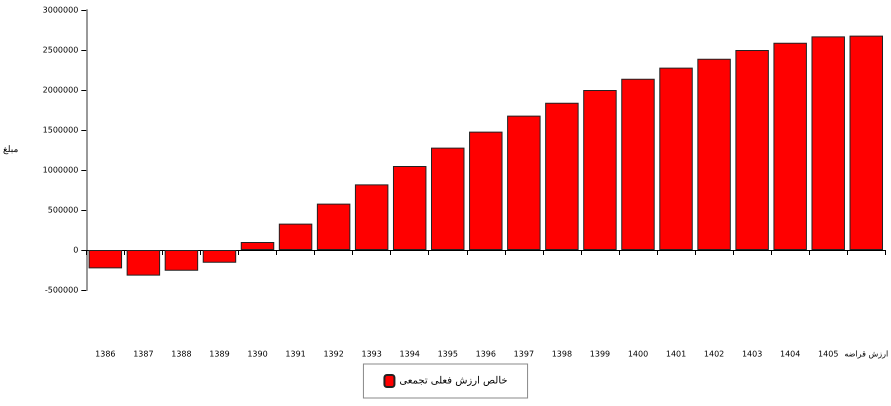 This screenshot has width=891, height=406. Describe the element at coordinates (676, 354) in the screenshot. I see `x-tick-label: 1401` at that location.